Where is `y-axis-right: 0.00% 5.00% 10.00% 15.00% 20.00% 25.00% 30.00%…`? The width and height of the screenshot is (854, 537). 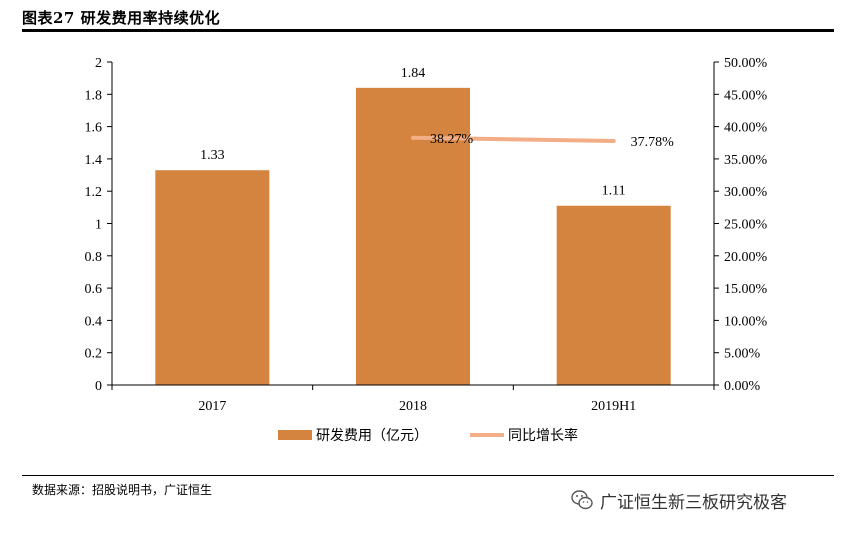
y-axis-right: 0.00% 5.00% 10.00% 15.00% 20.00% 25.00% 30.00%… is located at coordinates (740, 225).